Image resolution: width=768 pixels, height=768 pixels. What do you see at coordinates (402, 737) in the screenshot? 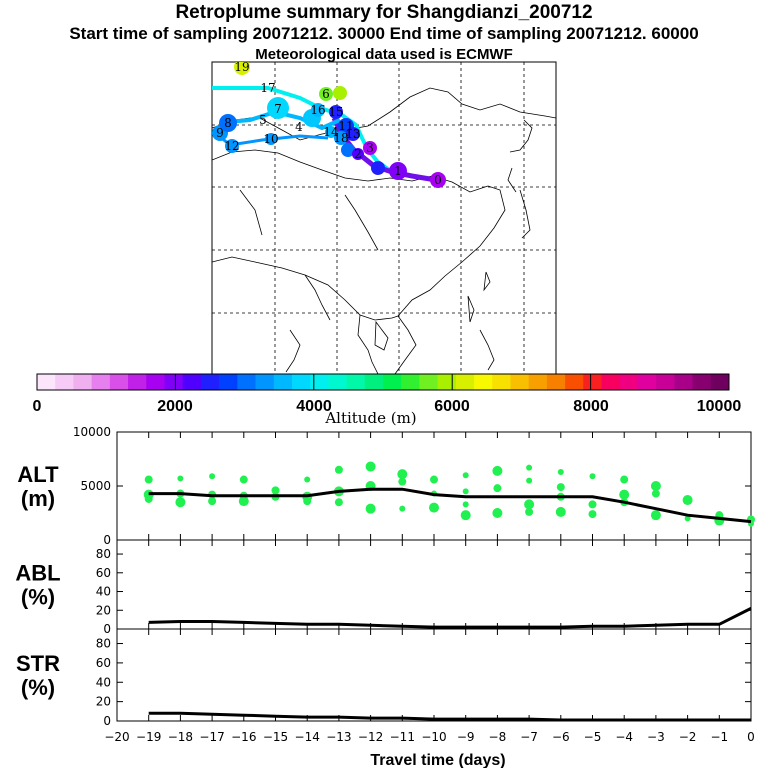
I see `x-tick-label: −11` at bounding box center [402, 737].